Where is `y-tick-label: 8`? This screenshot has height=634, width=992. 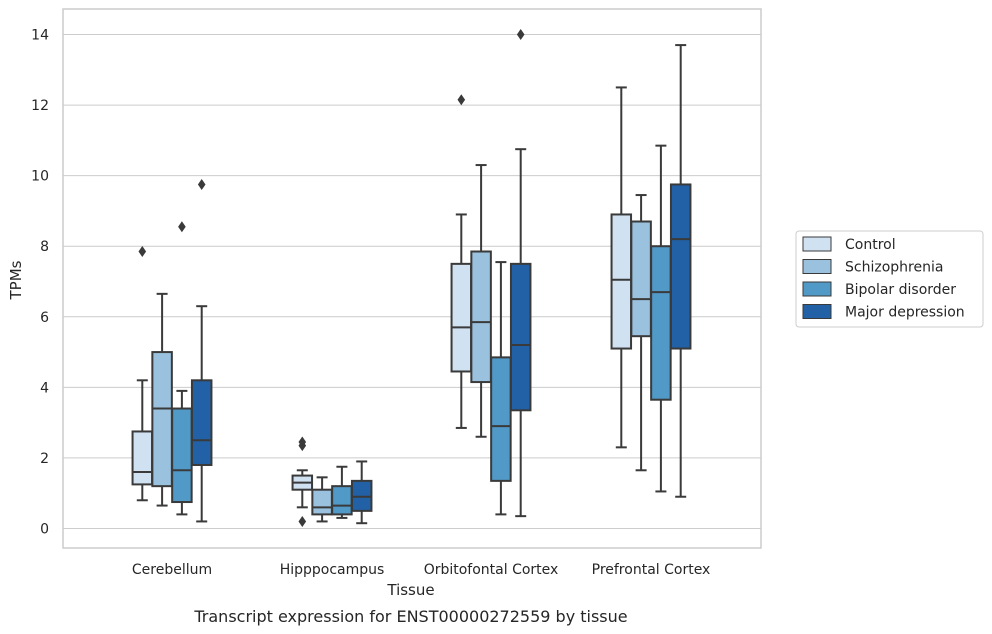
y-tick-label: 8 is located at coordinates (44, 247).